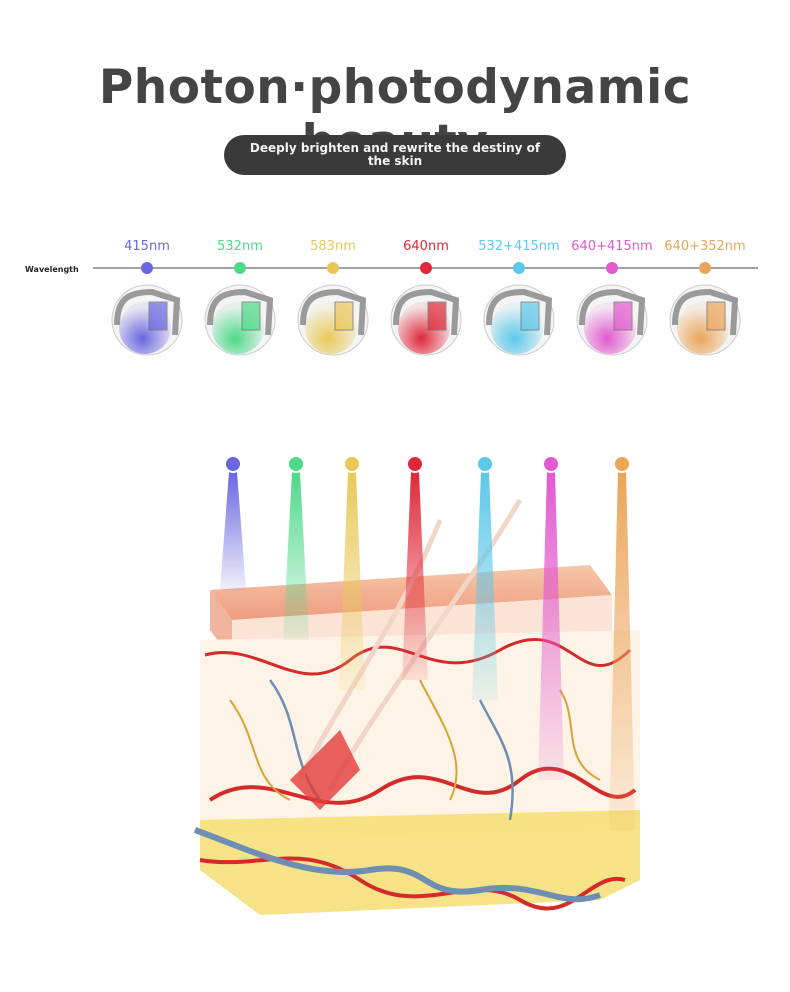 This screenshot has height=992, width=790. I want to click on wavelength-value: 532nm, so click(240, 246).